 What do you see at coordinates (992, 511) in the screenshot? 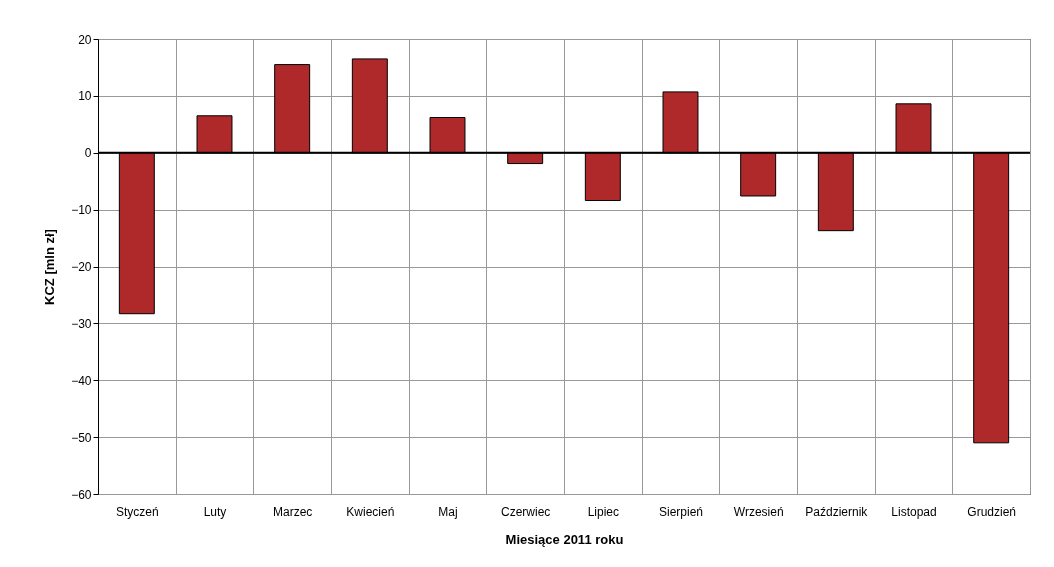
I see `x-tick-label: Grudzień` at bounding box center [992, 511].